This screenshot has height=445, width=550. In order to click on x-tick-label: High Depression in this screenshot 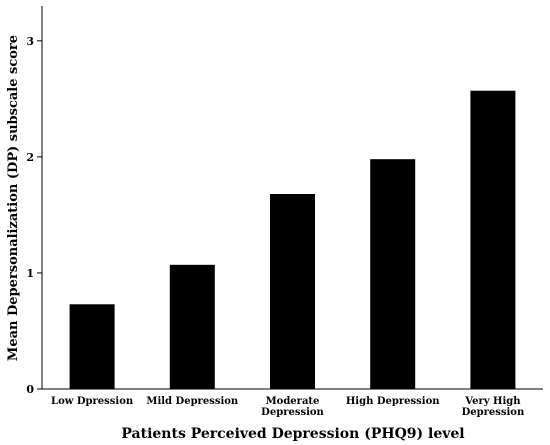, I will do `click(393, 401)`.